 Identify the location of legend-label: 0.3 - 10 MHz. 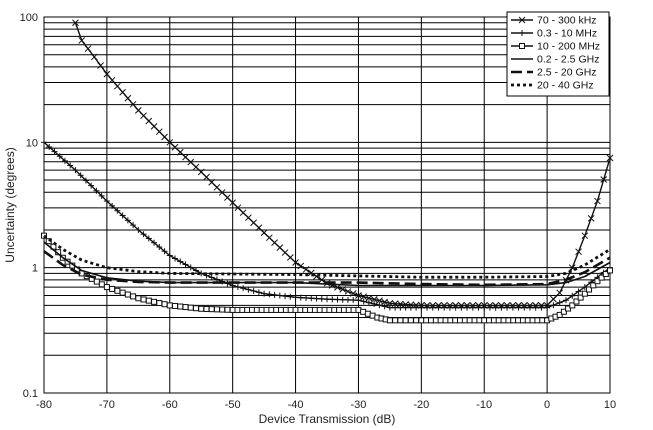
(567, 34).